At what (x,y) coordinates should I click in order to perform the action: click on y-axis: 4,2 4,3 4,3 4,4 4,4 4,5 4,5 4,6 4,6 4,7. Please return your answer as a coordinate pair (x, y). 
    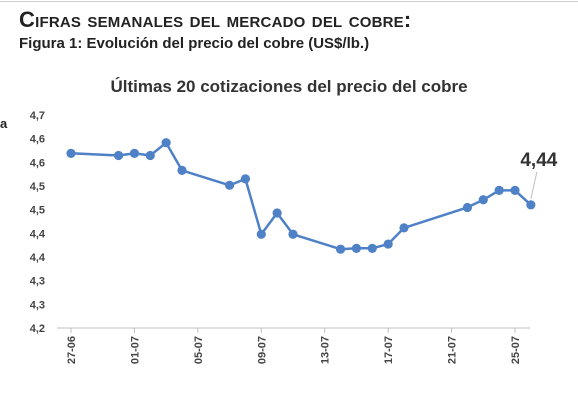
    Looking at the image, I should click on (38, 222).